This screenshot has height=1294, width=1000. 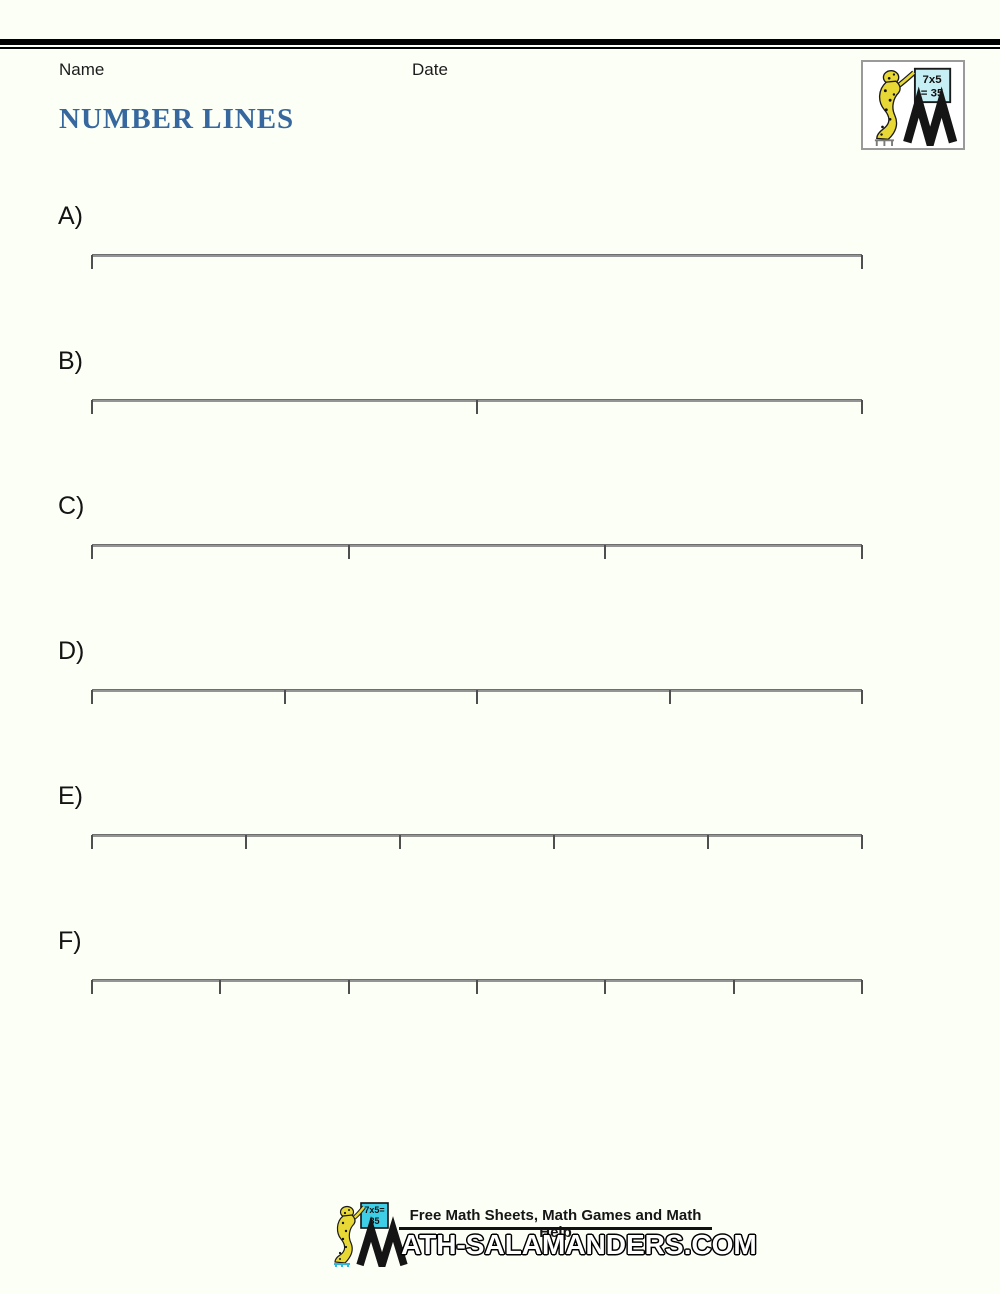 I want to click on footer-salamander-logo: 7x5= 35, so click(x=371, y=1234).